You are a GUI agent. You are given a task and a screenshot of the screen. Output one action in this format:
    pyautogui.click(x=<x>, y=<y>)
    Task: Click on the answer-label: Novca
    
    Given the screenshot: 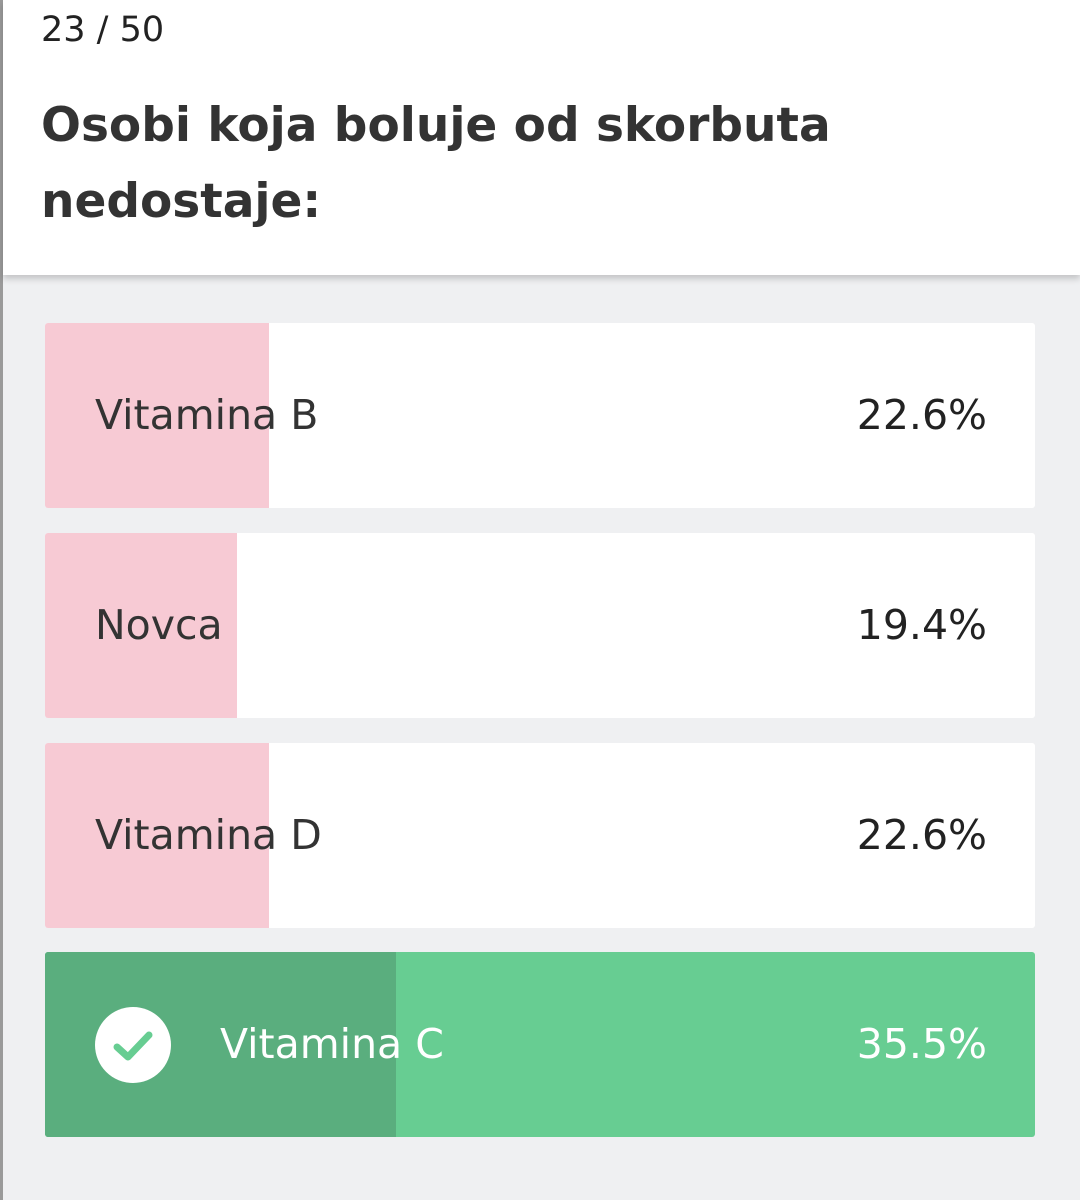 What is the action you would take?
    pyautogui.click(x=159, y=625)
    